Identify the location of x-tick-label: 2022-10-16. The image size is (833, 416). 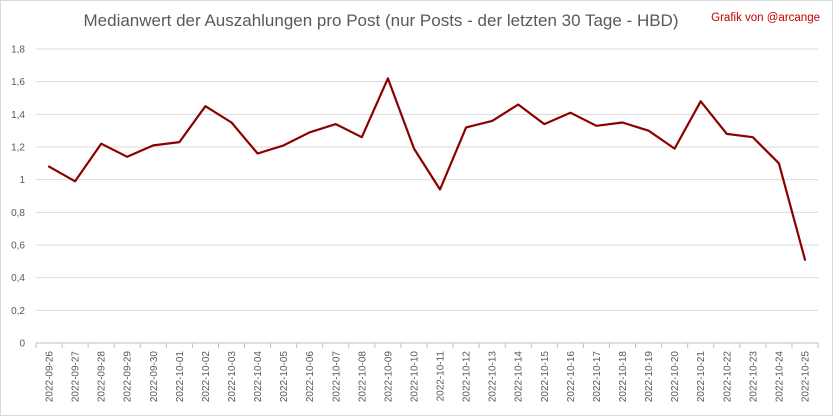
(571, 377).